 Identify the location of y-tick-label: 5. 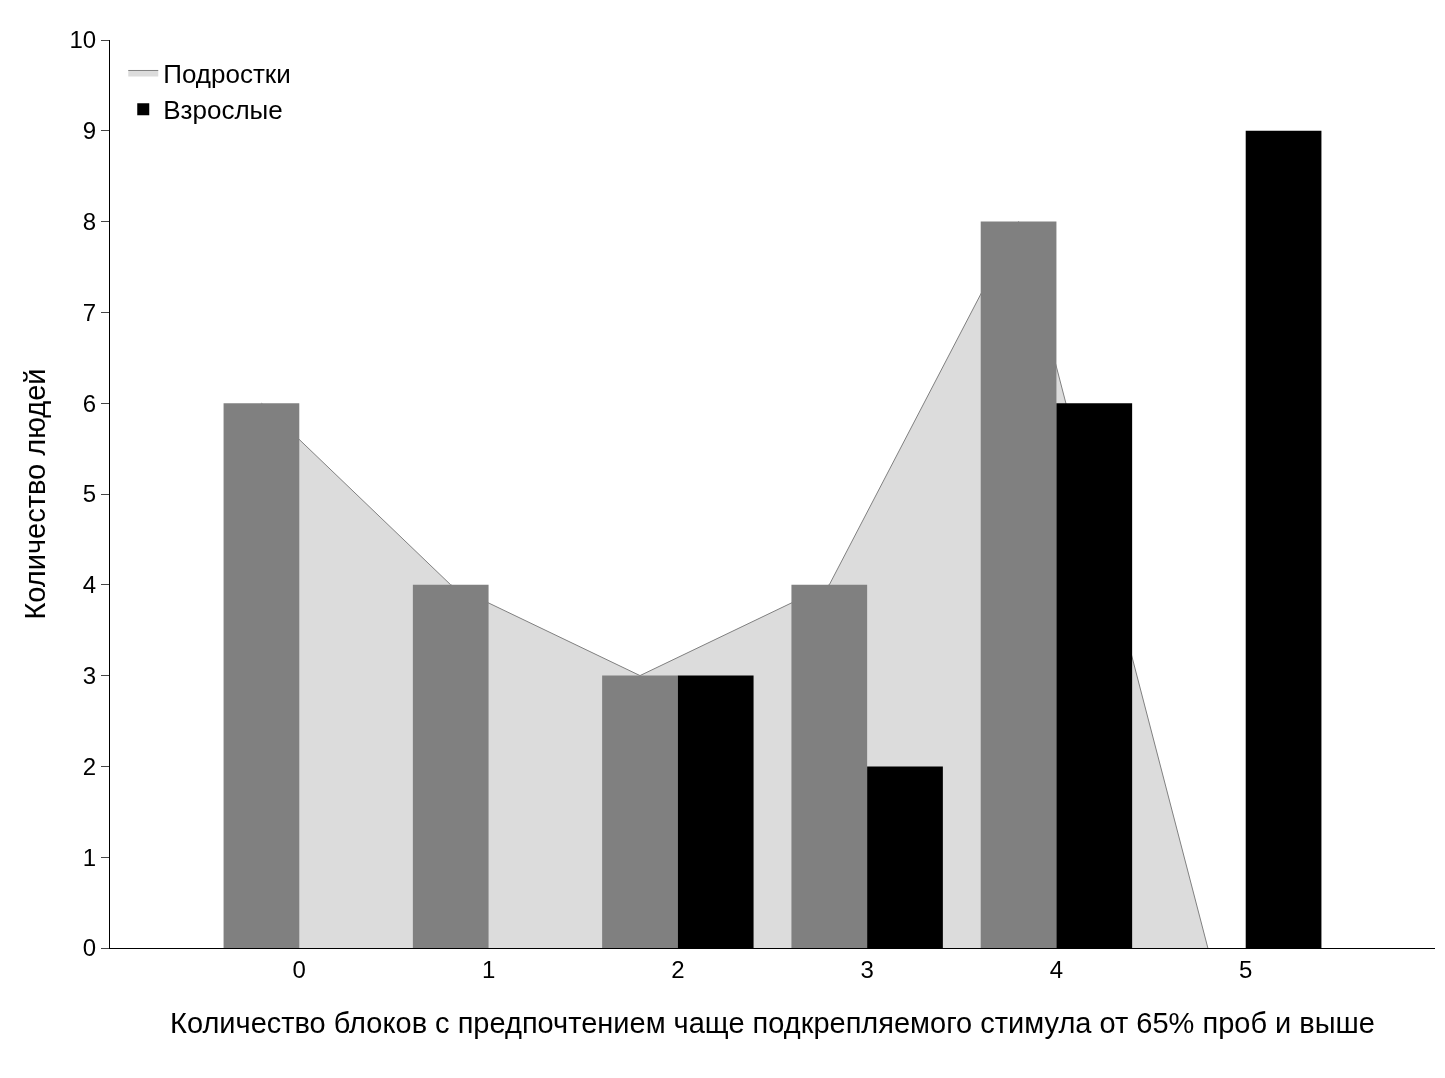
(89, 494).